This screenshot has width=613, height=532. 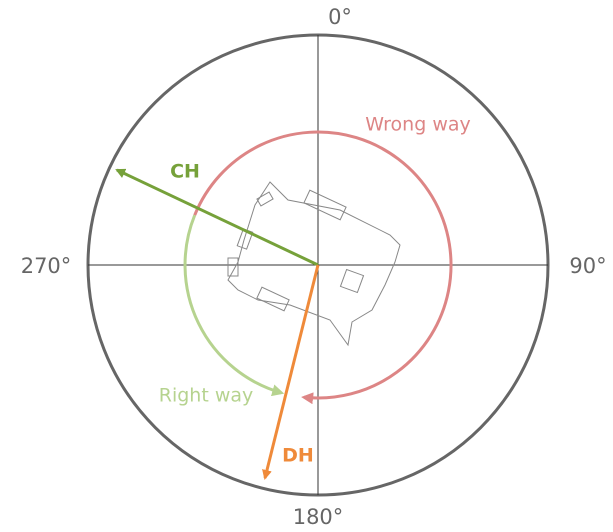 What do you see at coordinates (340, 17) in the screenshot?
I see `label-0: 0°` at bounding box center [340, 17].